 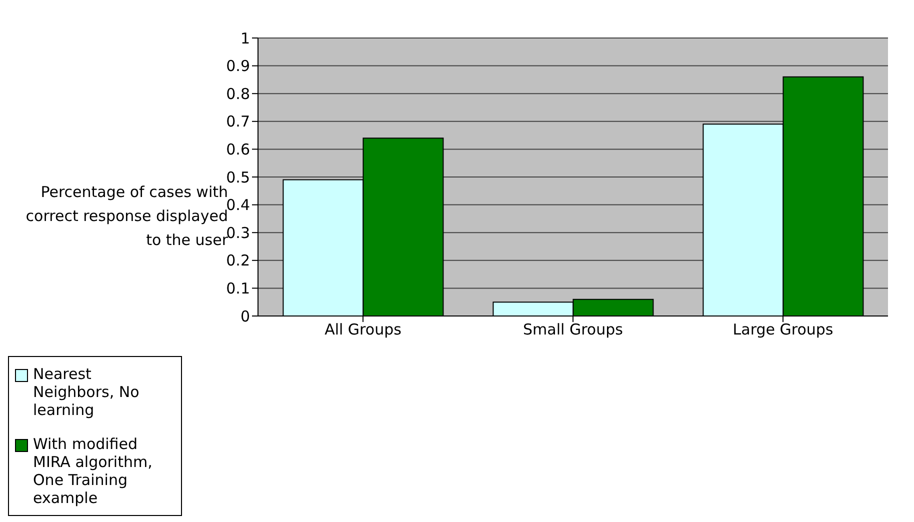 What do you see at coordinates (238, 233) in the screenshot?
I see `y-tick-label: 0.3` at bounding box center [238, 233].